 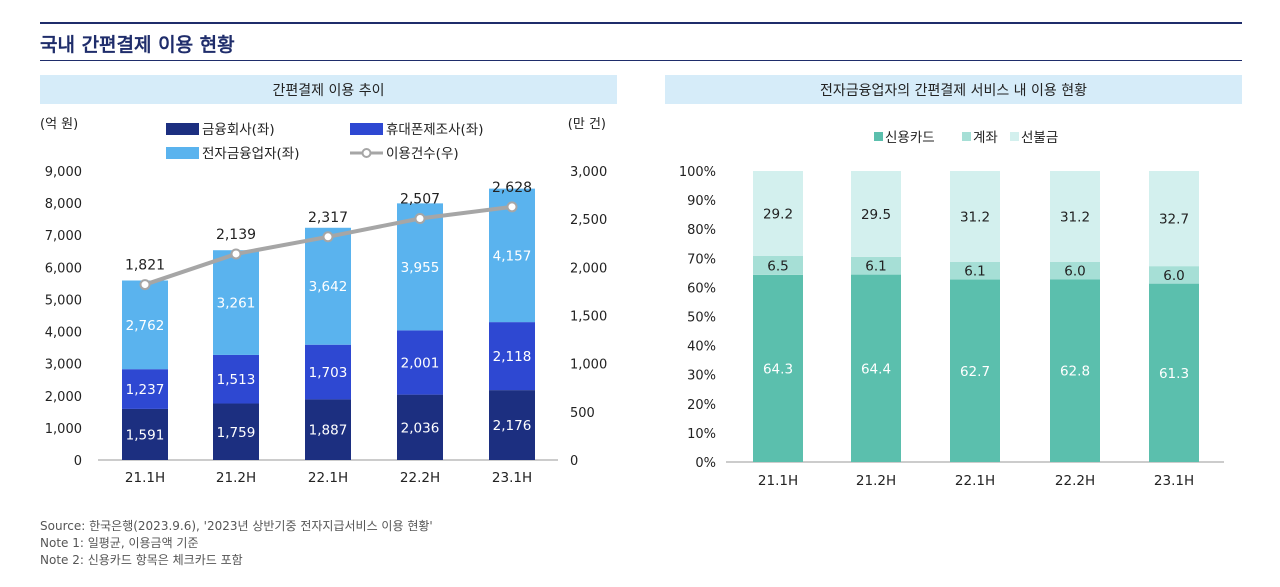 I want to click on bar-value-label: 2,762, so click(x=145, y=326).